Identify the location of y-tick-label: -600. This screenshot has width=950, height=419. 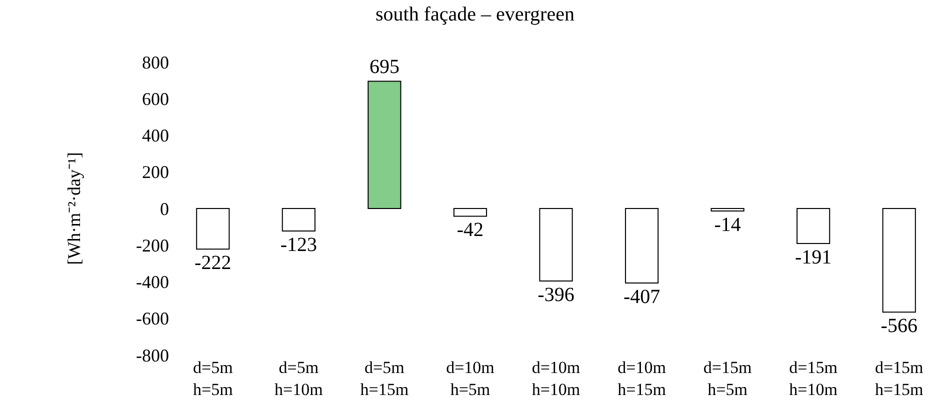
(152, 318).